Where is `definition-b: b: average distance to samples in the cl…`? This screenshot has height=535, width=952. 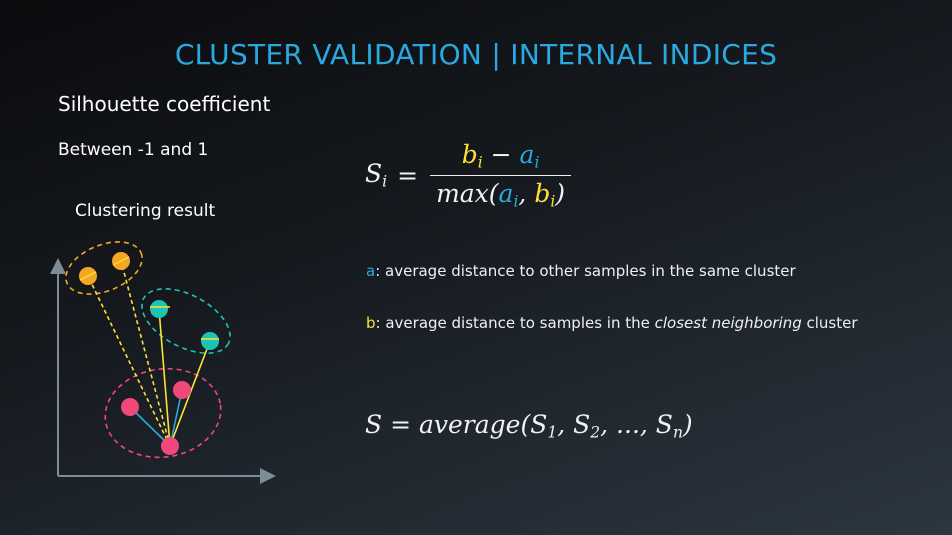
definition-b: b: average distance to samples in the cl… is located at coordinates (612, 323).